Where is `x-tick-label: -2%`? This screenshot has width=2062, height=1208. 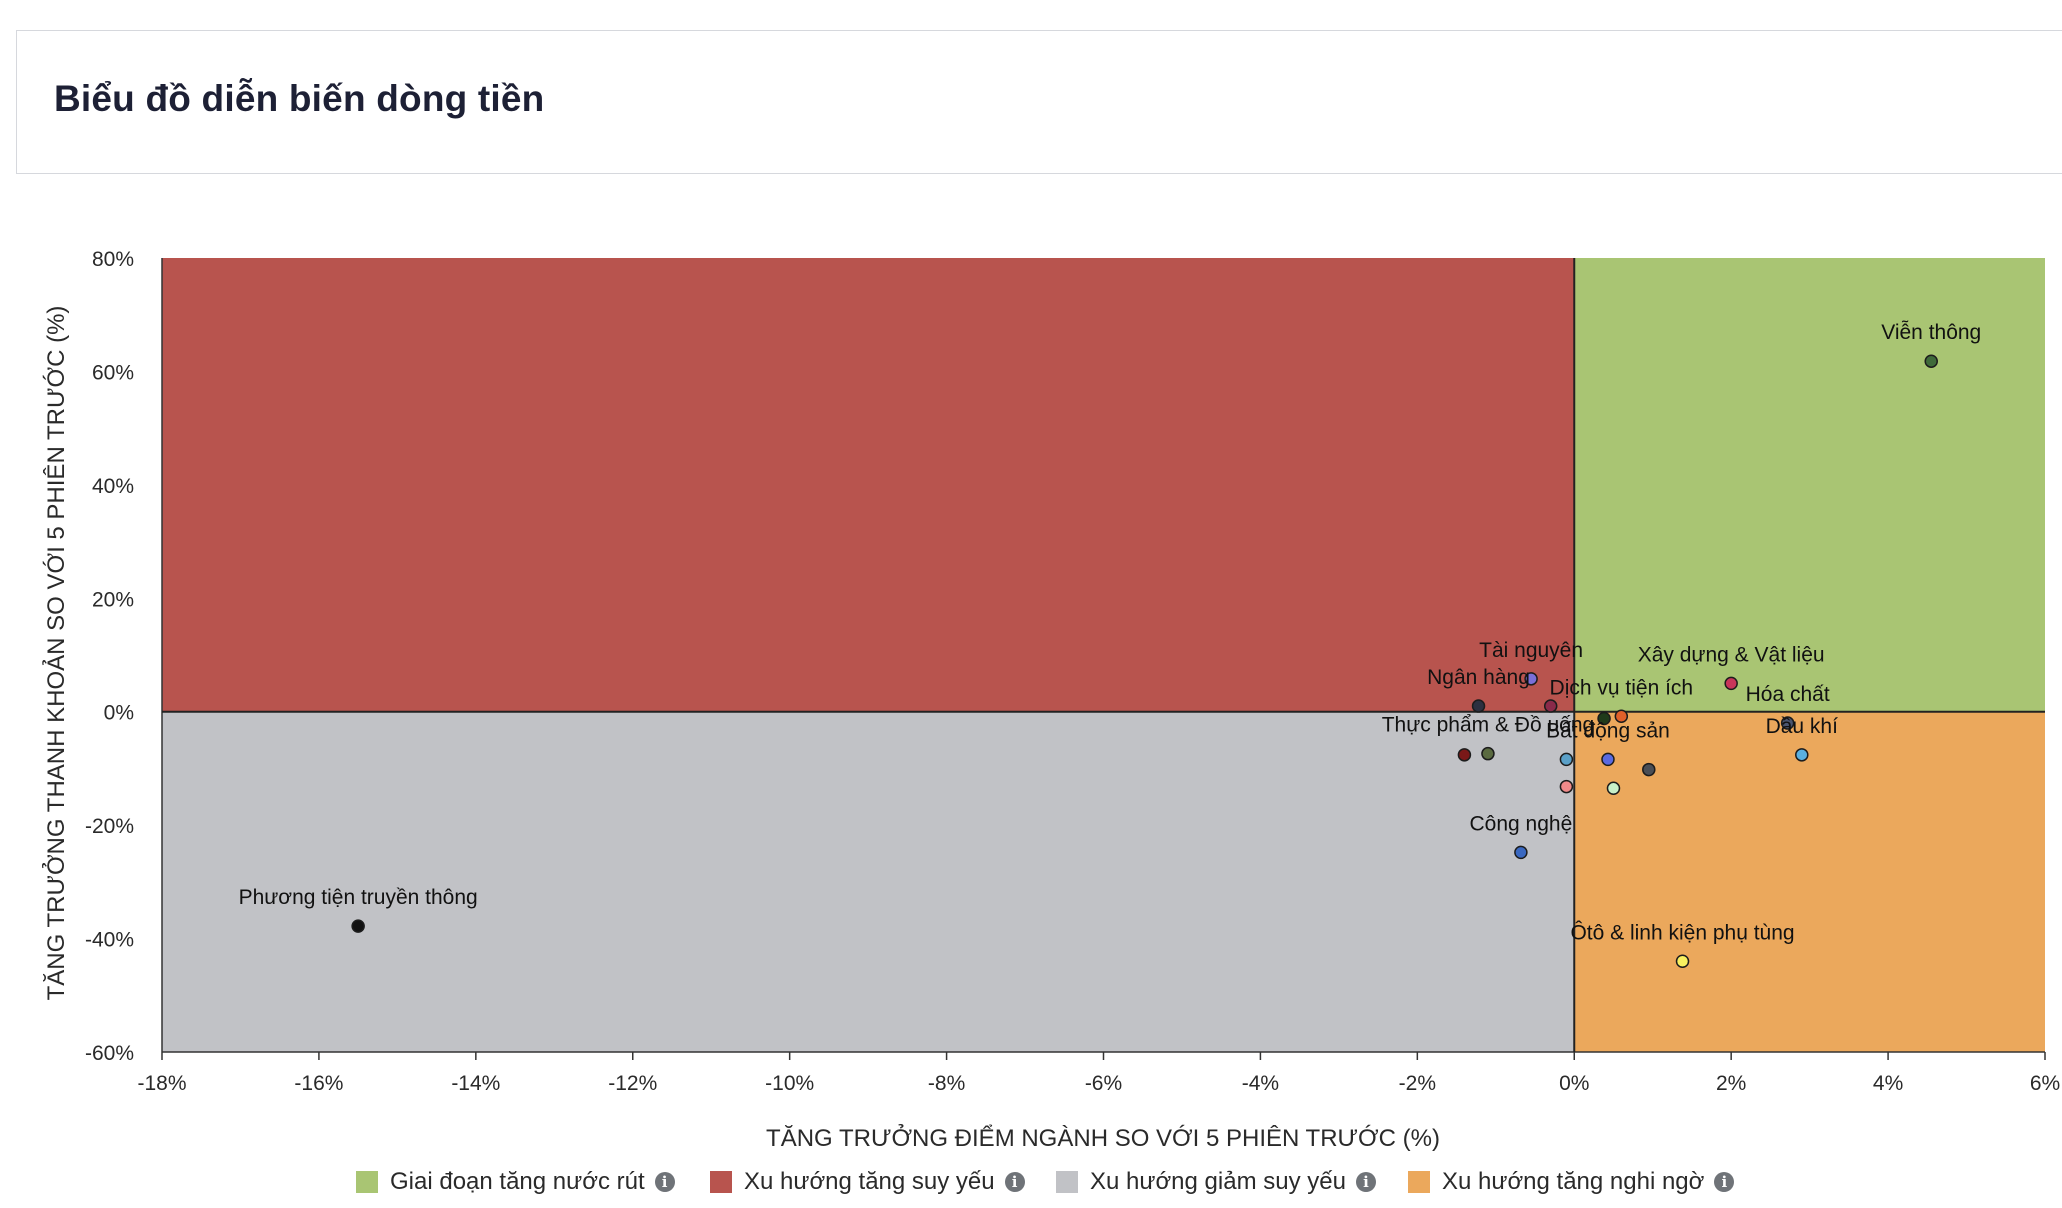
x-tick-label: -2% is located at coordinates (1417, 1083).